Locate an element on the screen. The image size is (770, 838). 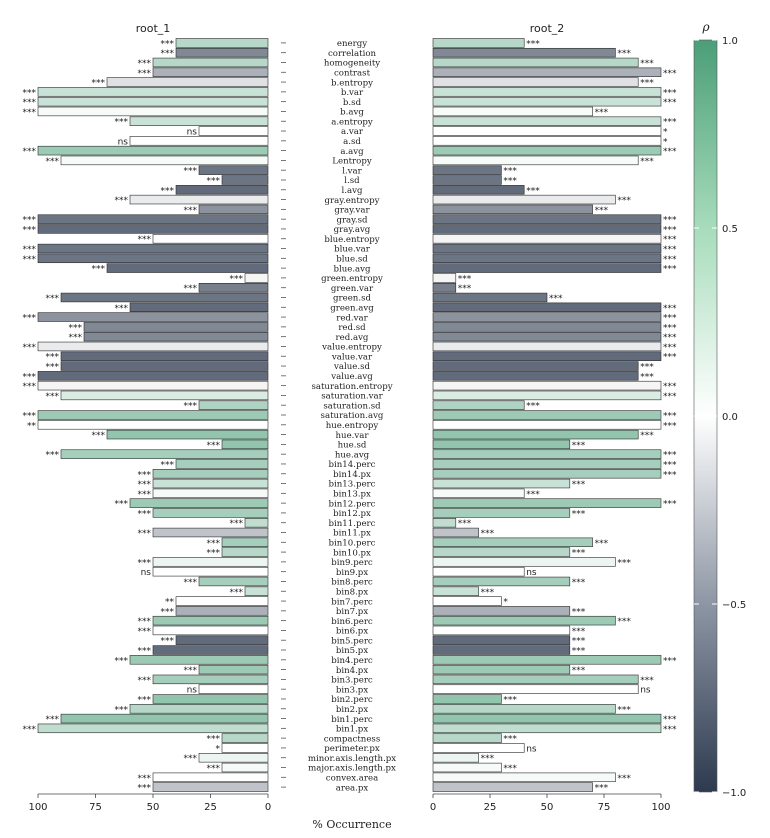
bar-root2-bin1.px is located at coordinates (547, 728).